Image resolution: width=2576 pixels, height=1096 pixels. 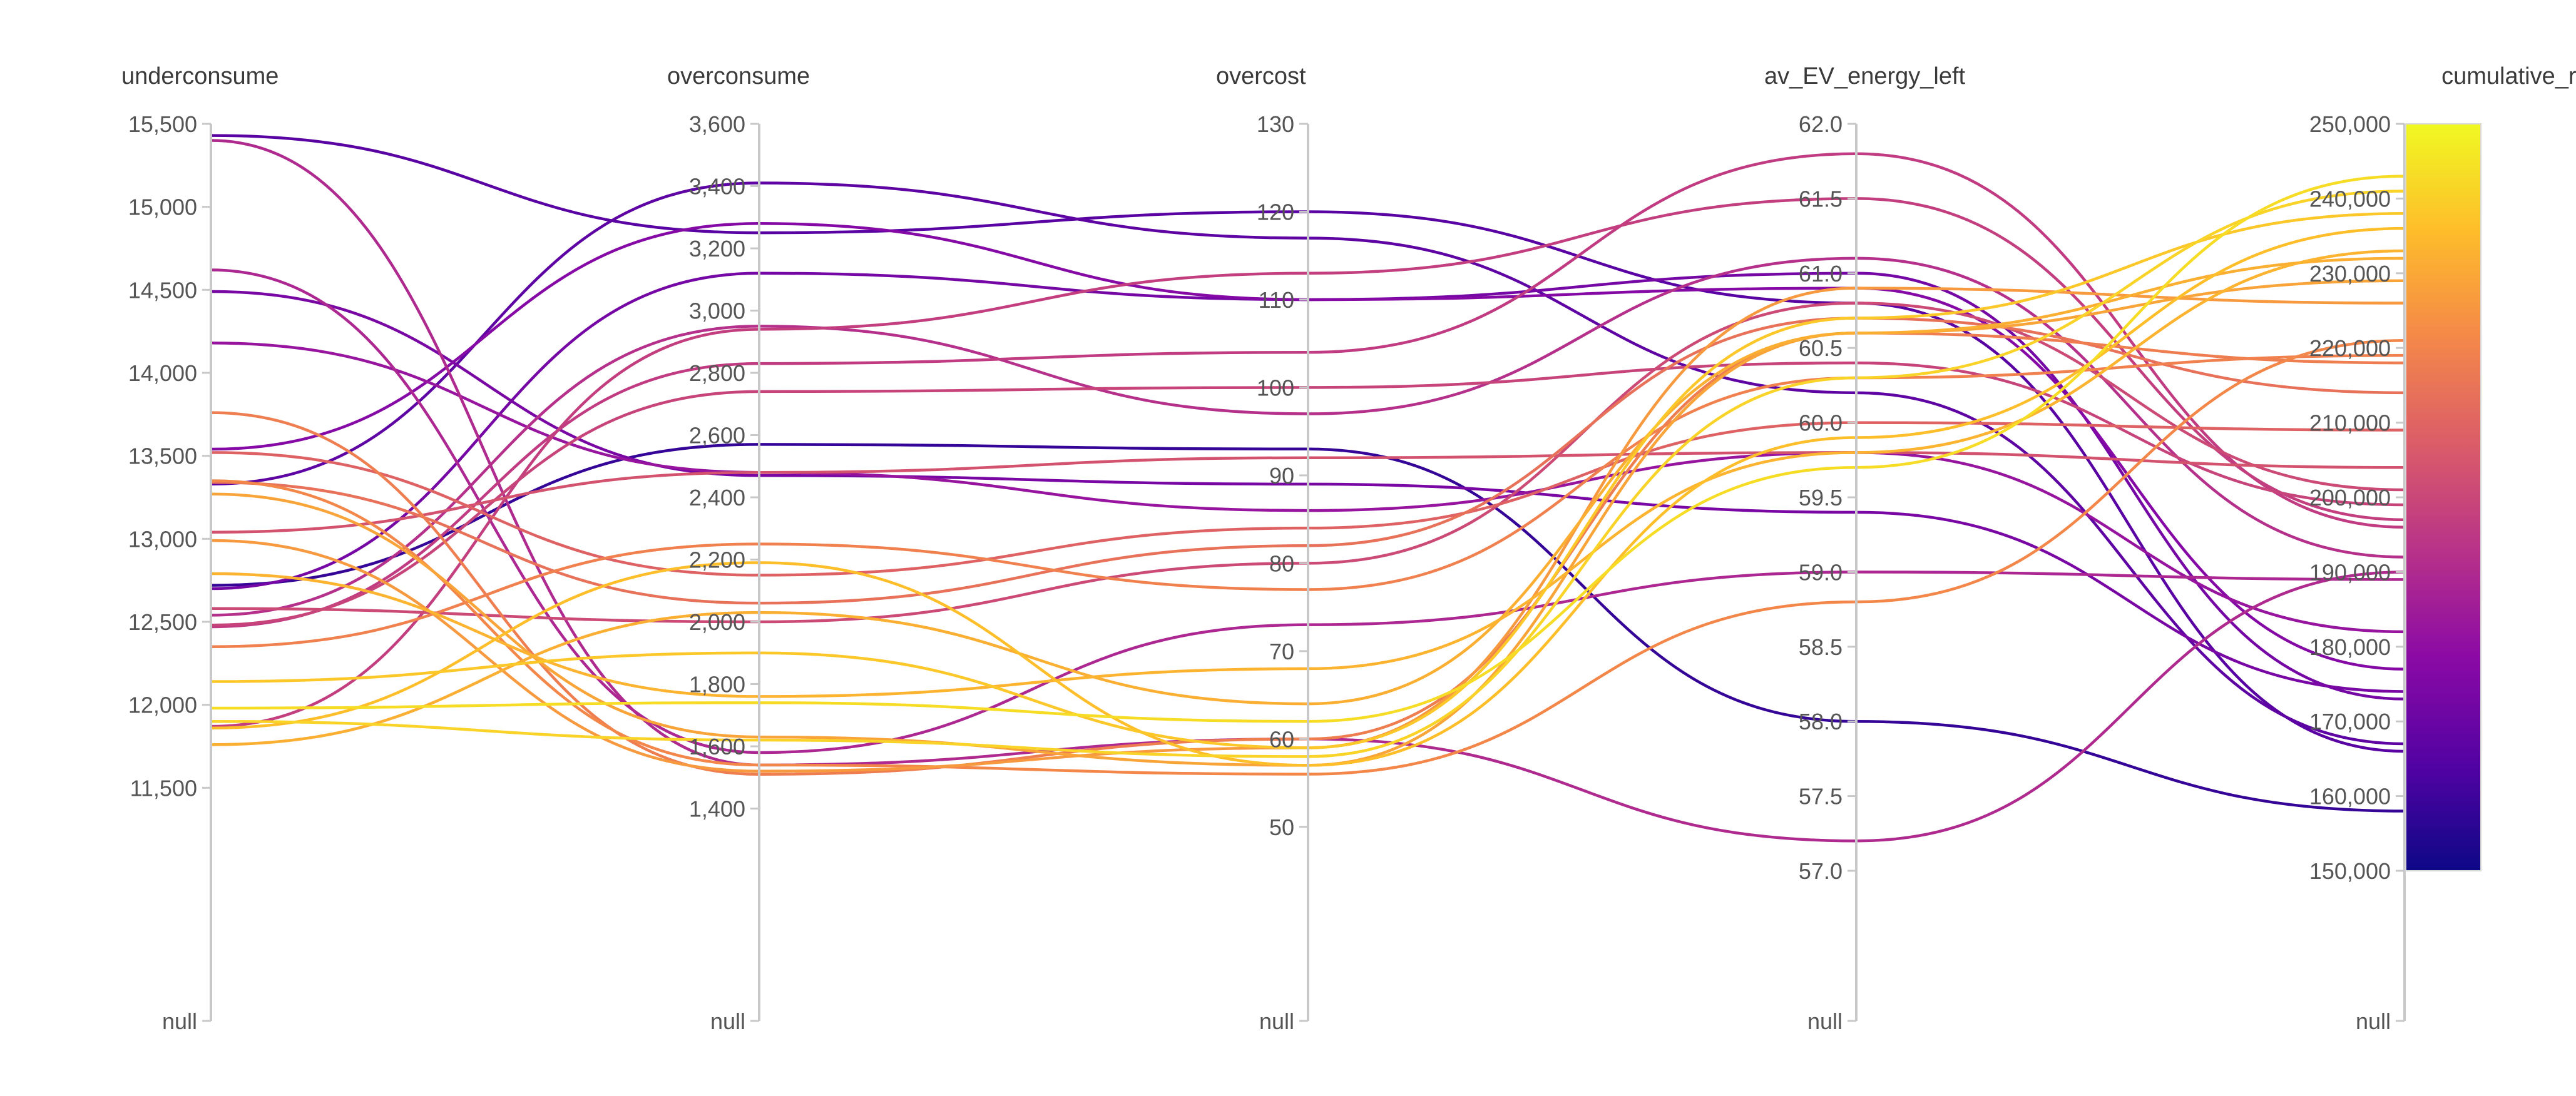 What do you see at coordinates (2350, 124) in the screenshot?
I see `tick-label: 250,000` at bounding box center [2350, 124].